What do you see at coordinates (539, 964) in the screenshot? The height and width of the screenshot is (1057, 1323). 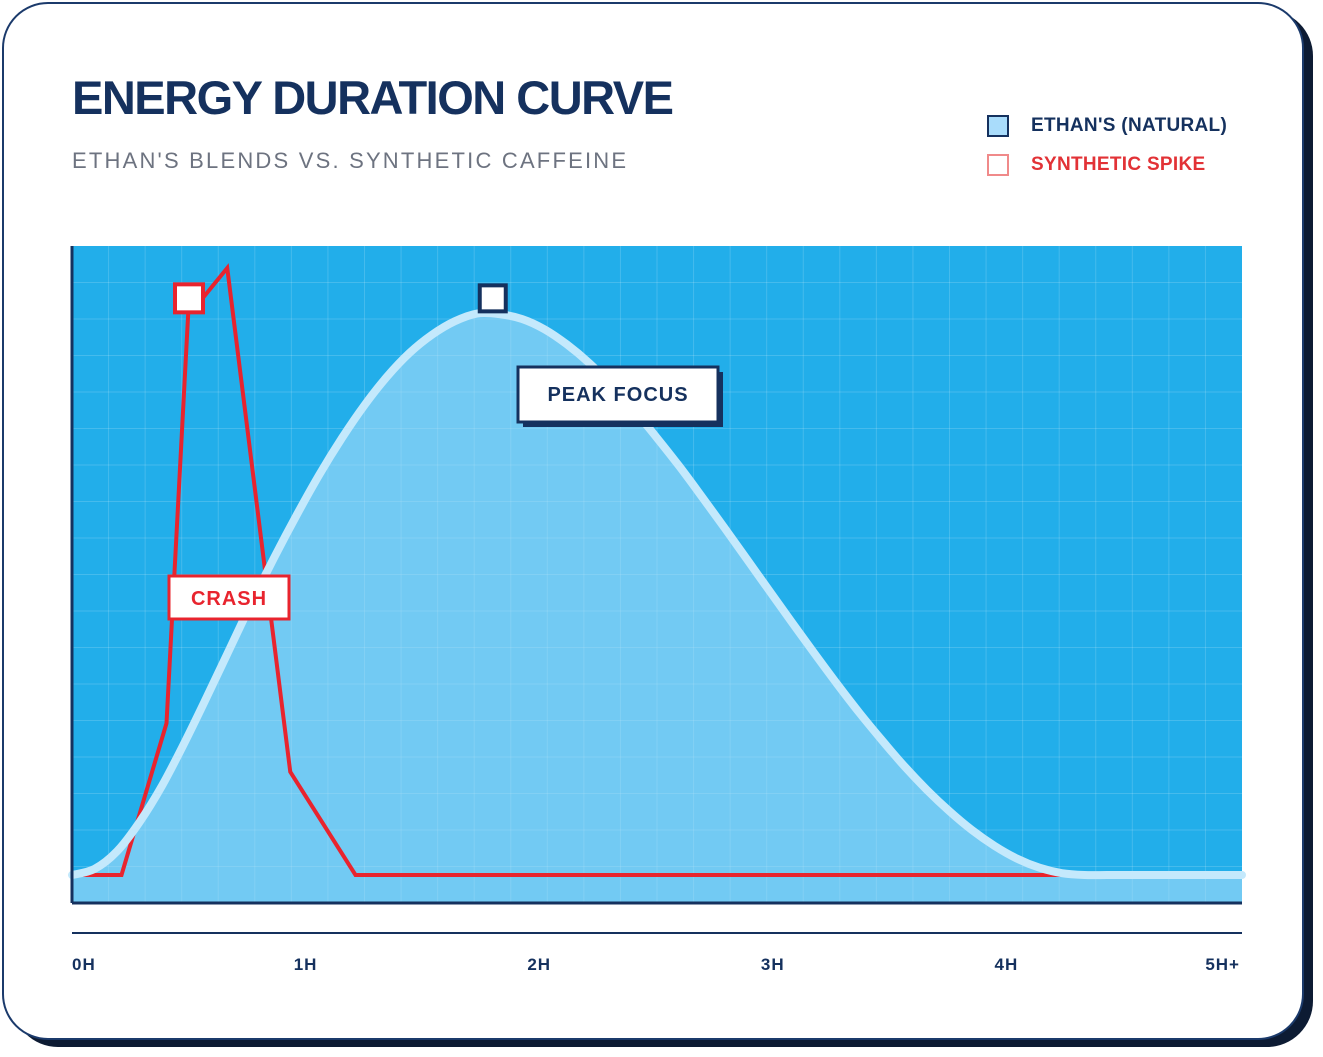 I see `x-tick-label: 2H` at bounding box center [539, 964].